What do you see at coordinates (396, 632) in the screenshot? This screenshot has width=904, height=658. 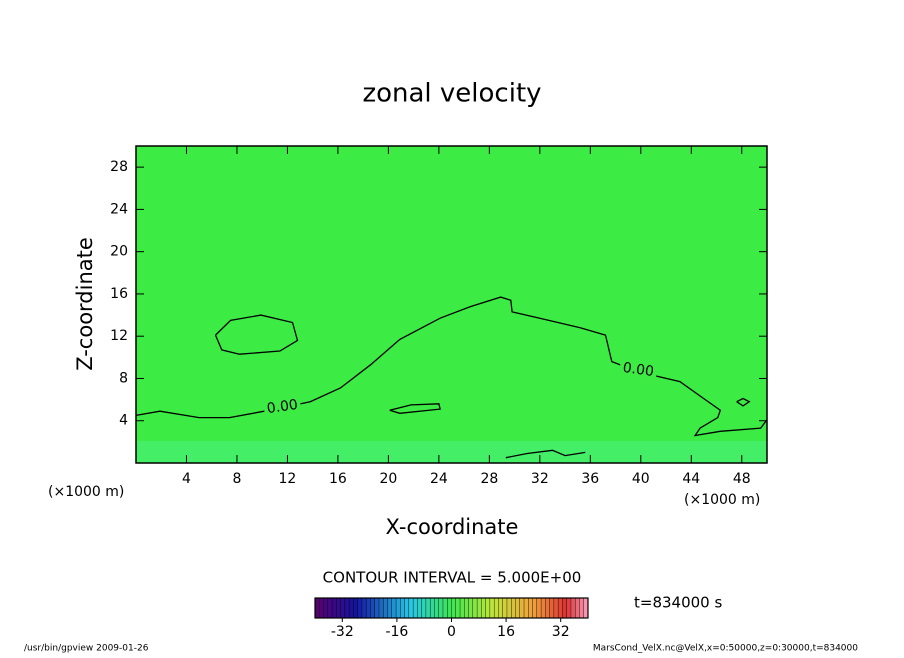 I see `colorbar-tick-label: -16` at bounding box center [396, 632].